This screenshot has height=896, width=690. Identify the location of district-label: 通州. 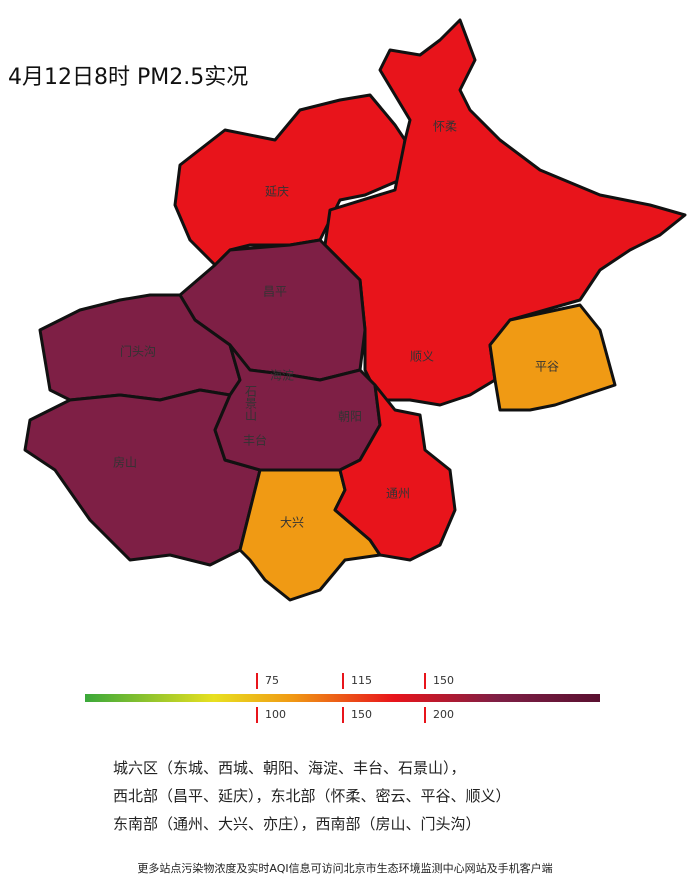
(398, 494).